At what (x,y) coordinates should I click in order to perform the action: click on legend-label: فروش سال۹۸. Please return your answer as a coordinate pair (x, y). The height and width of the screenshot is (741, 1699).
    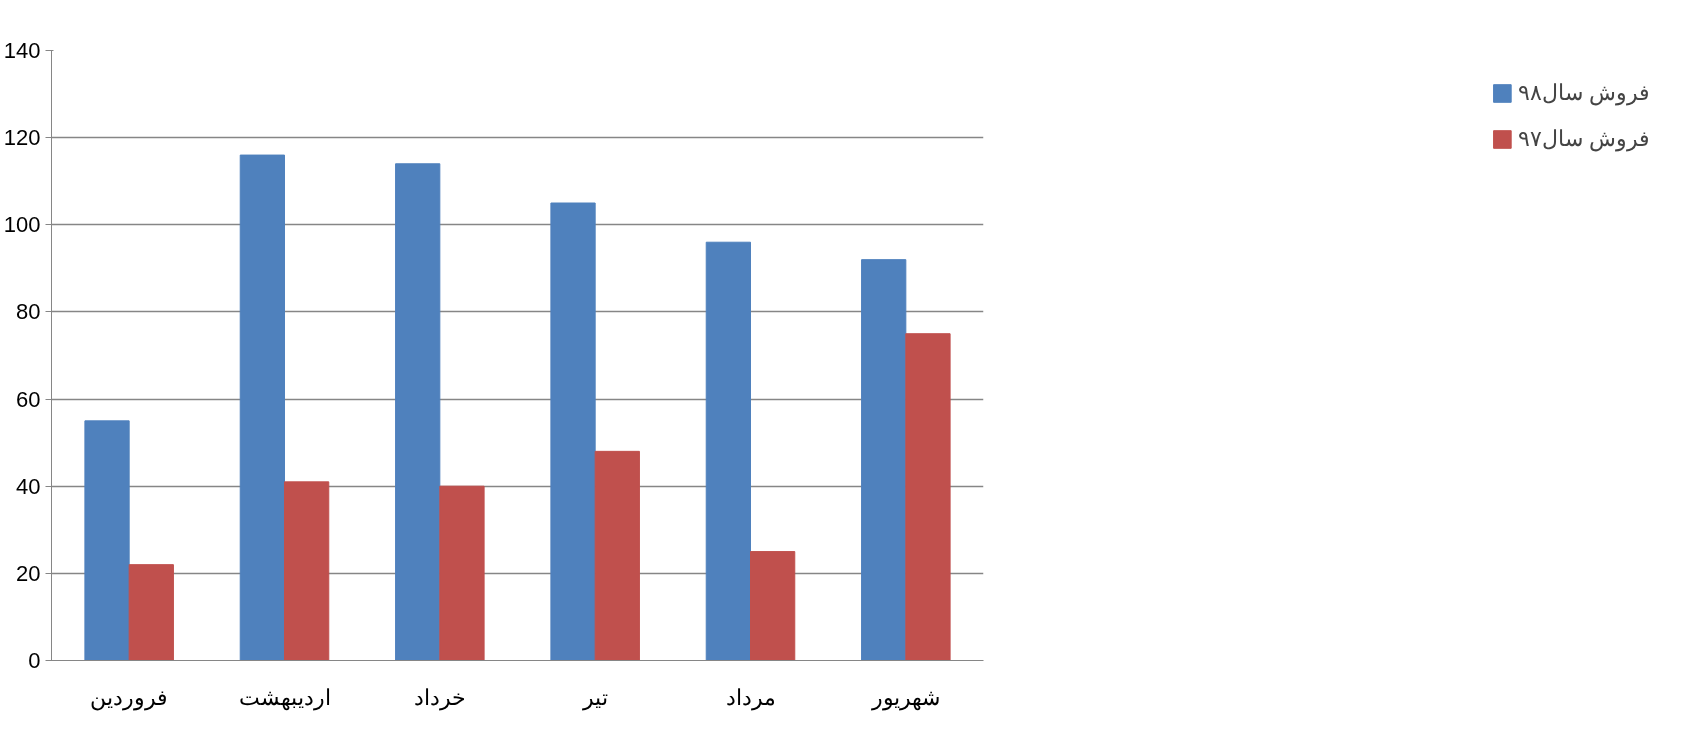
    Looking at the image, I should click on (1583, 93).